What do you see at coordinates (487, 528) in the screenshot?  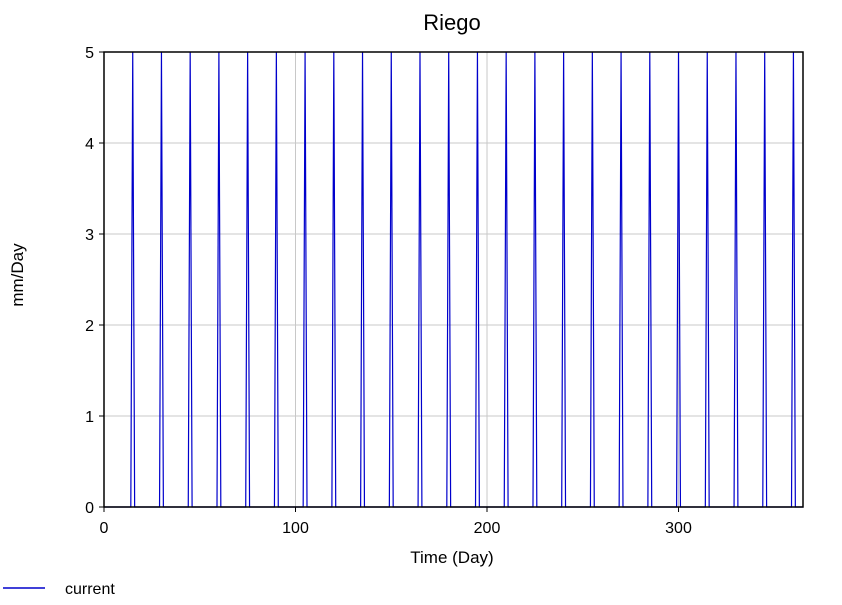 I see `x-tick-label: 200` at bounding box center [487, 528].